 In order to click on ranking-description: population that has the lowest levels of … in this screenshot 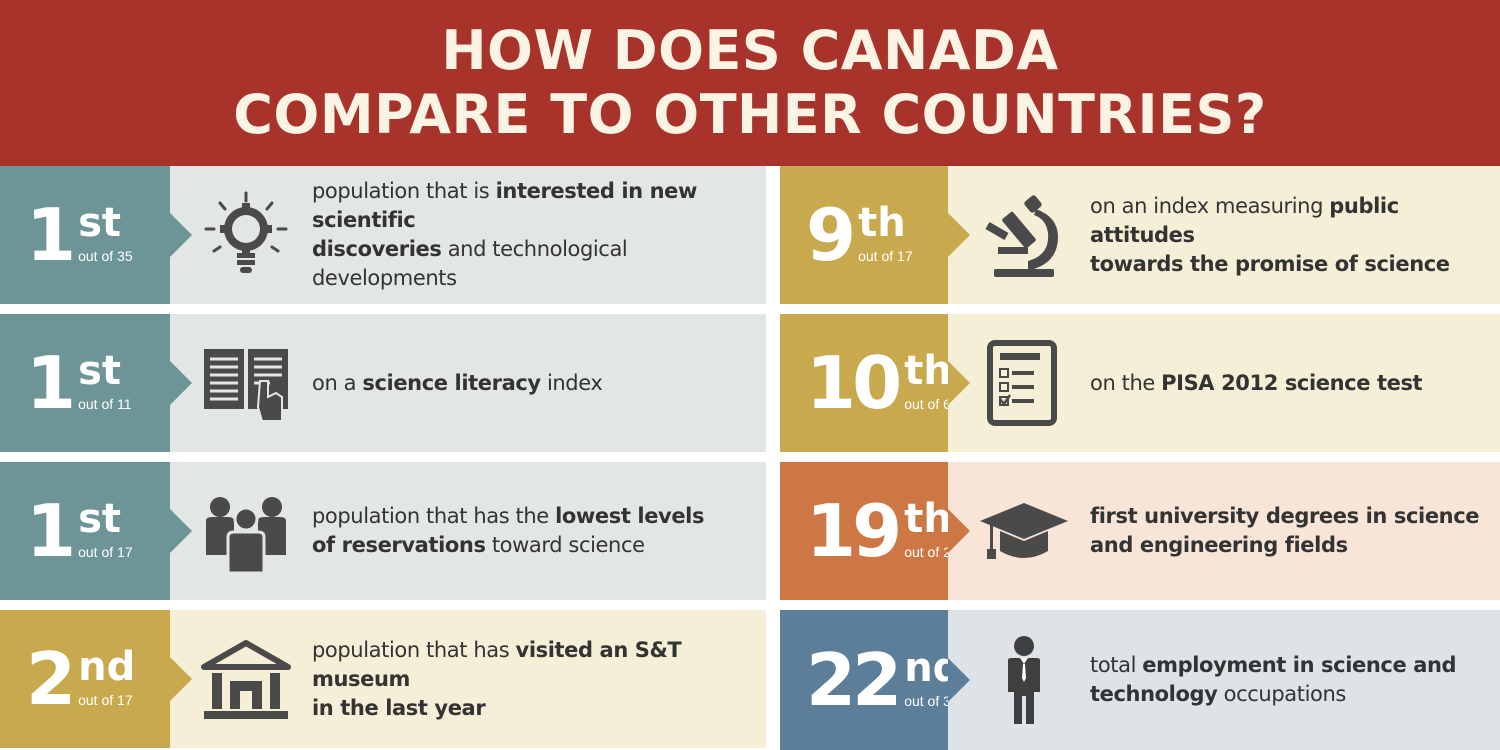, I will do `click(508, 530)`.